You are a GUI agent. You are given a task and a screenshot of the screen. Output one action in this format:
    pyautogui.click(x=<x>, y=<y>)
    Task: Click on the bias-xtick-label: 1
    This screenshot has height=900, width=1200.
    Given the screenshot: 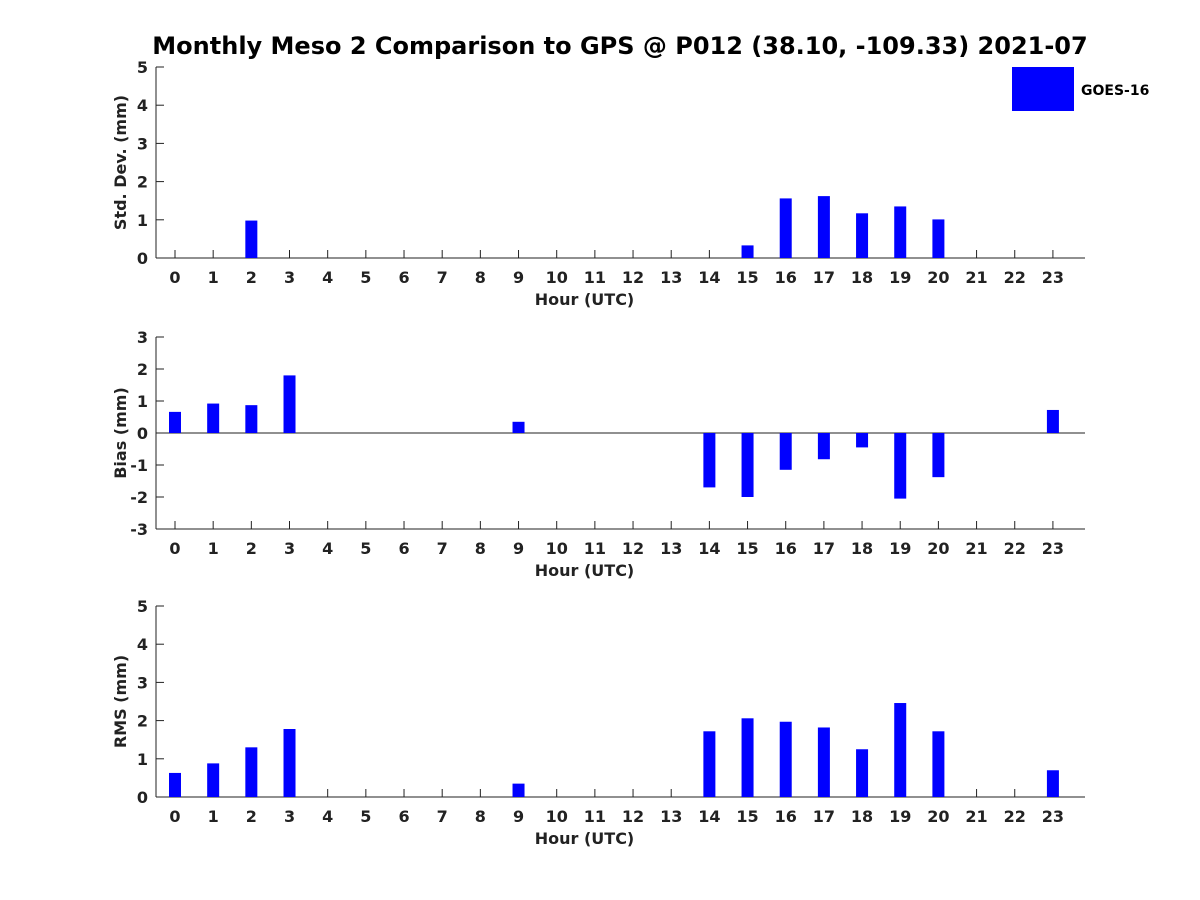 What is the action you would take?
    pyautogui.click(x=213, y=548)
    